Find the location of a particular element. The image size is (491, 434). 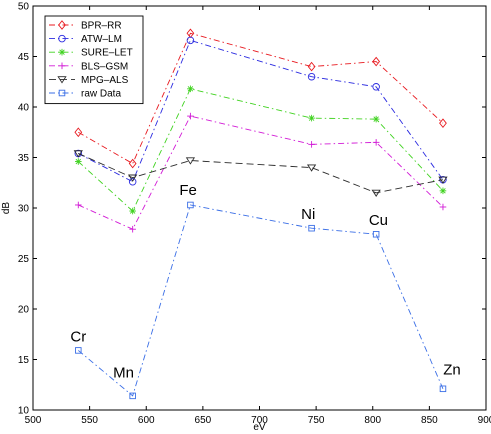

legend-label: MPG–ALS is located at coordinates (105, 80).